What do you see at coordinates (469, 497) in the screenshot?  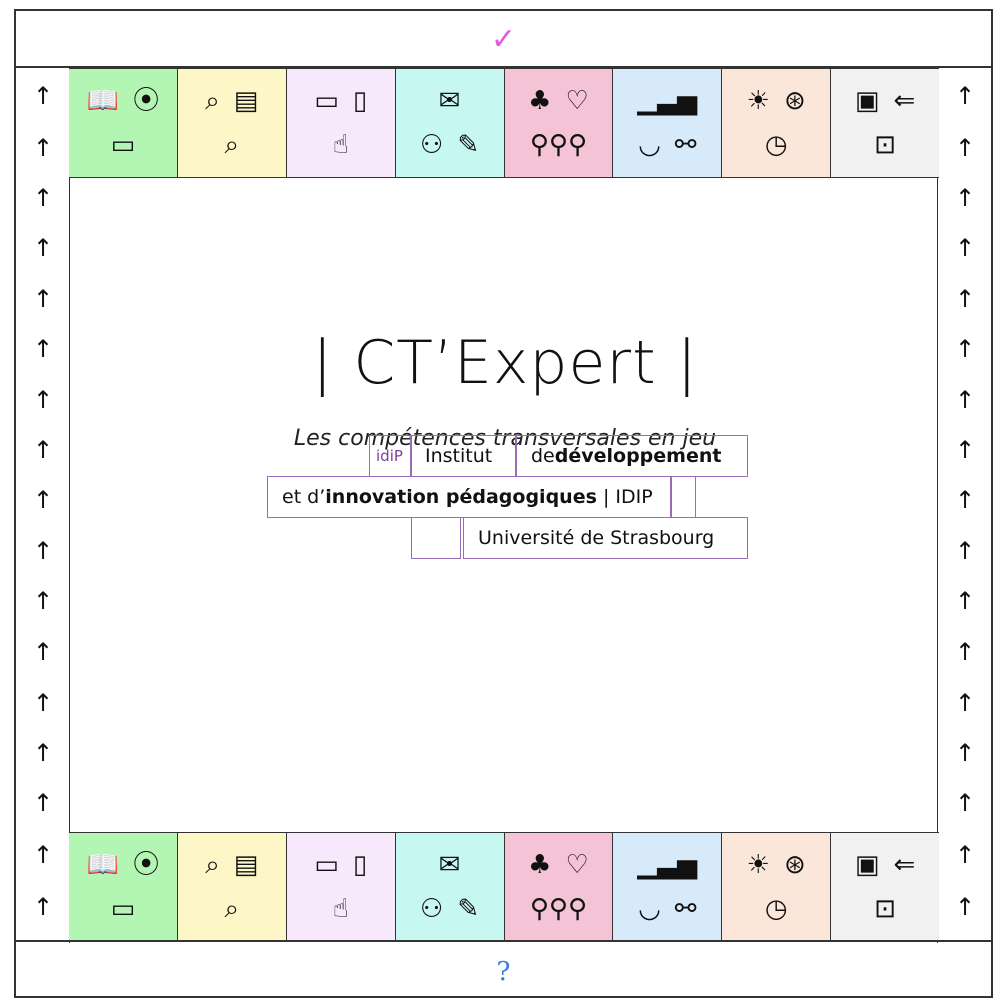 I see `logo-innovation: et d’ innovation pédagogiques | IDIP` at bounding box center [469, 497].